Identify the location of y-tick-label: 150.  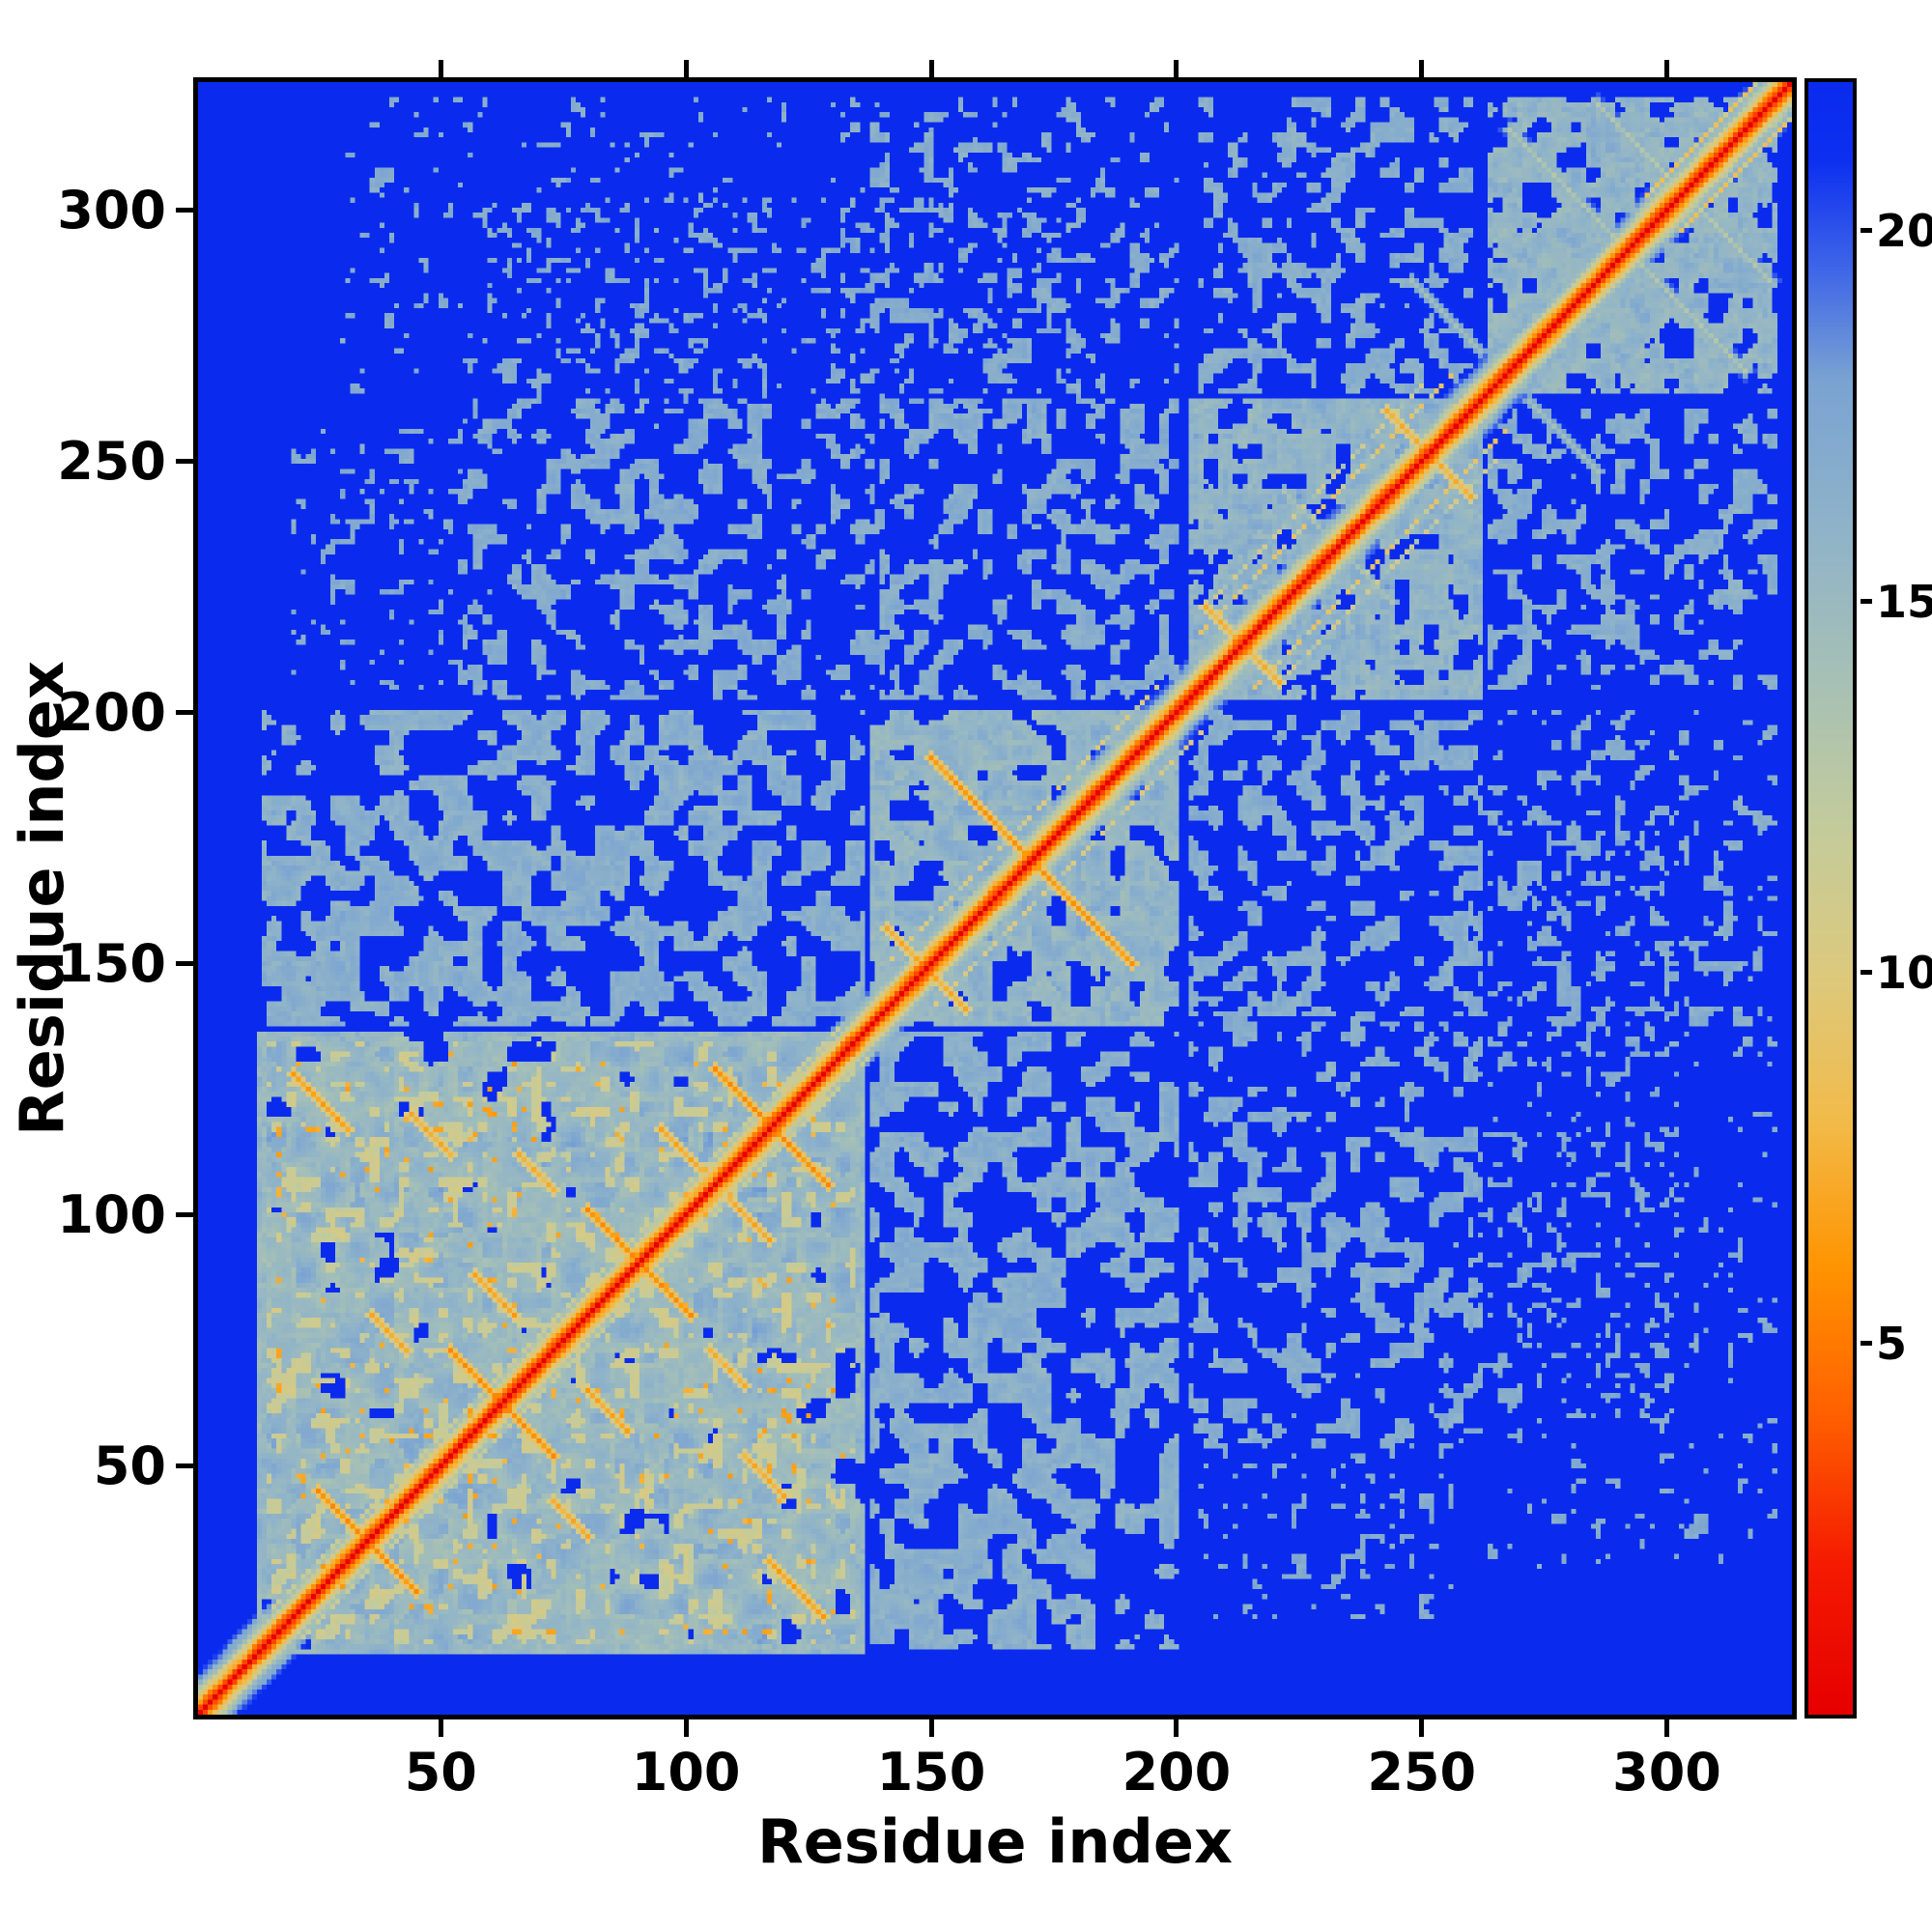
(111, 963).